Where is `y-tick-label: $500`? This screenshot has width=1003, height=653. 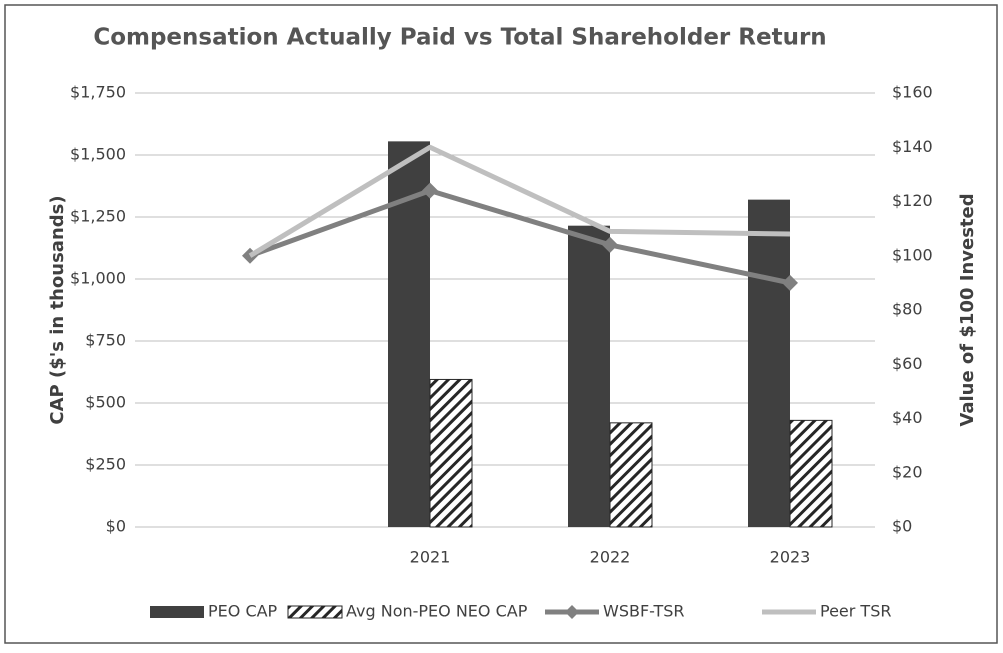
y-tick-label: $500 is located at coordinates (105, 402).